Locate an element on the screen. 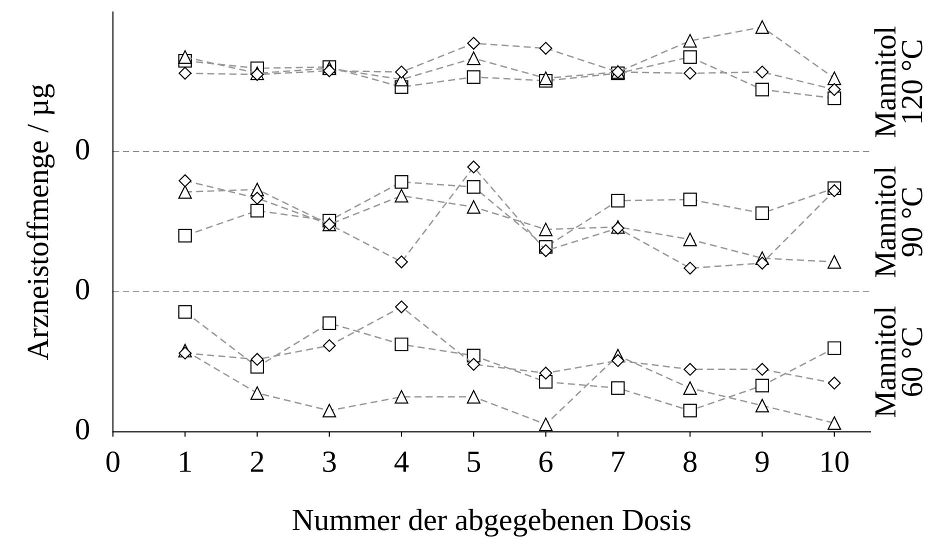  x-tick-label: 10 is located at coordinates (835, 461).